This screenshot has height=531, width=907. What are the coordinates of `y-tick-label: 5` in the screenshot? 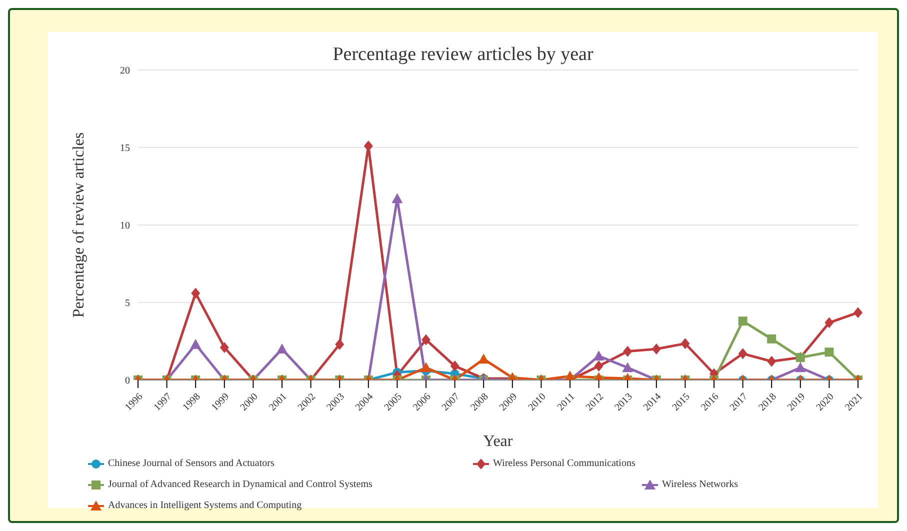 It's located at (127, 304).